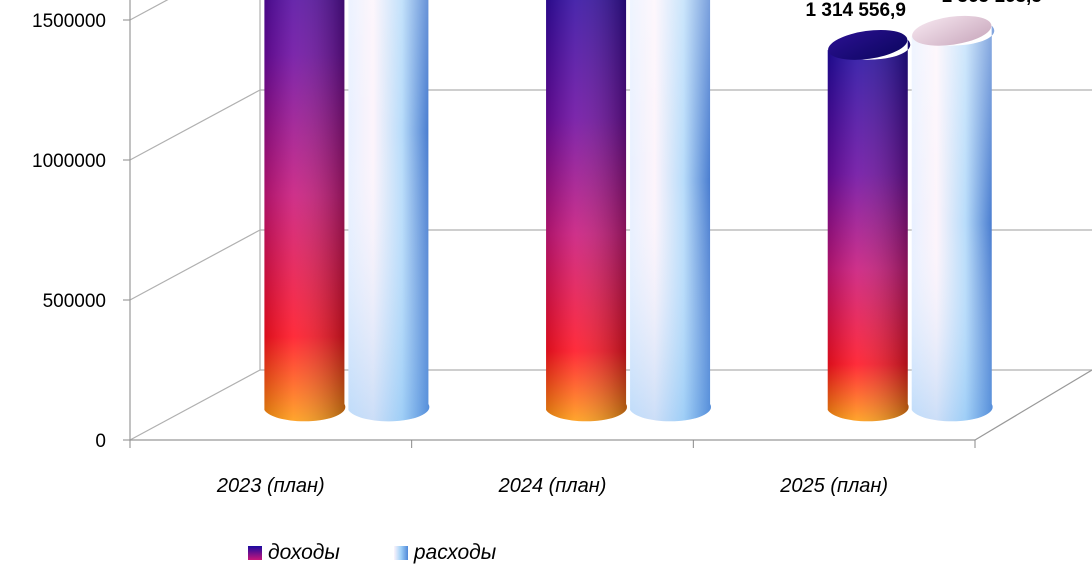 The height and width of the screenshot is (567, 1092). Describe the element at coordinates (992, 3) in the screenshot. I see `data-label: 1 365 163,5` at that location.